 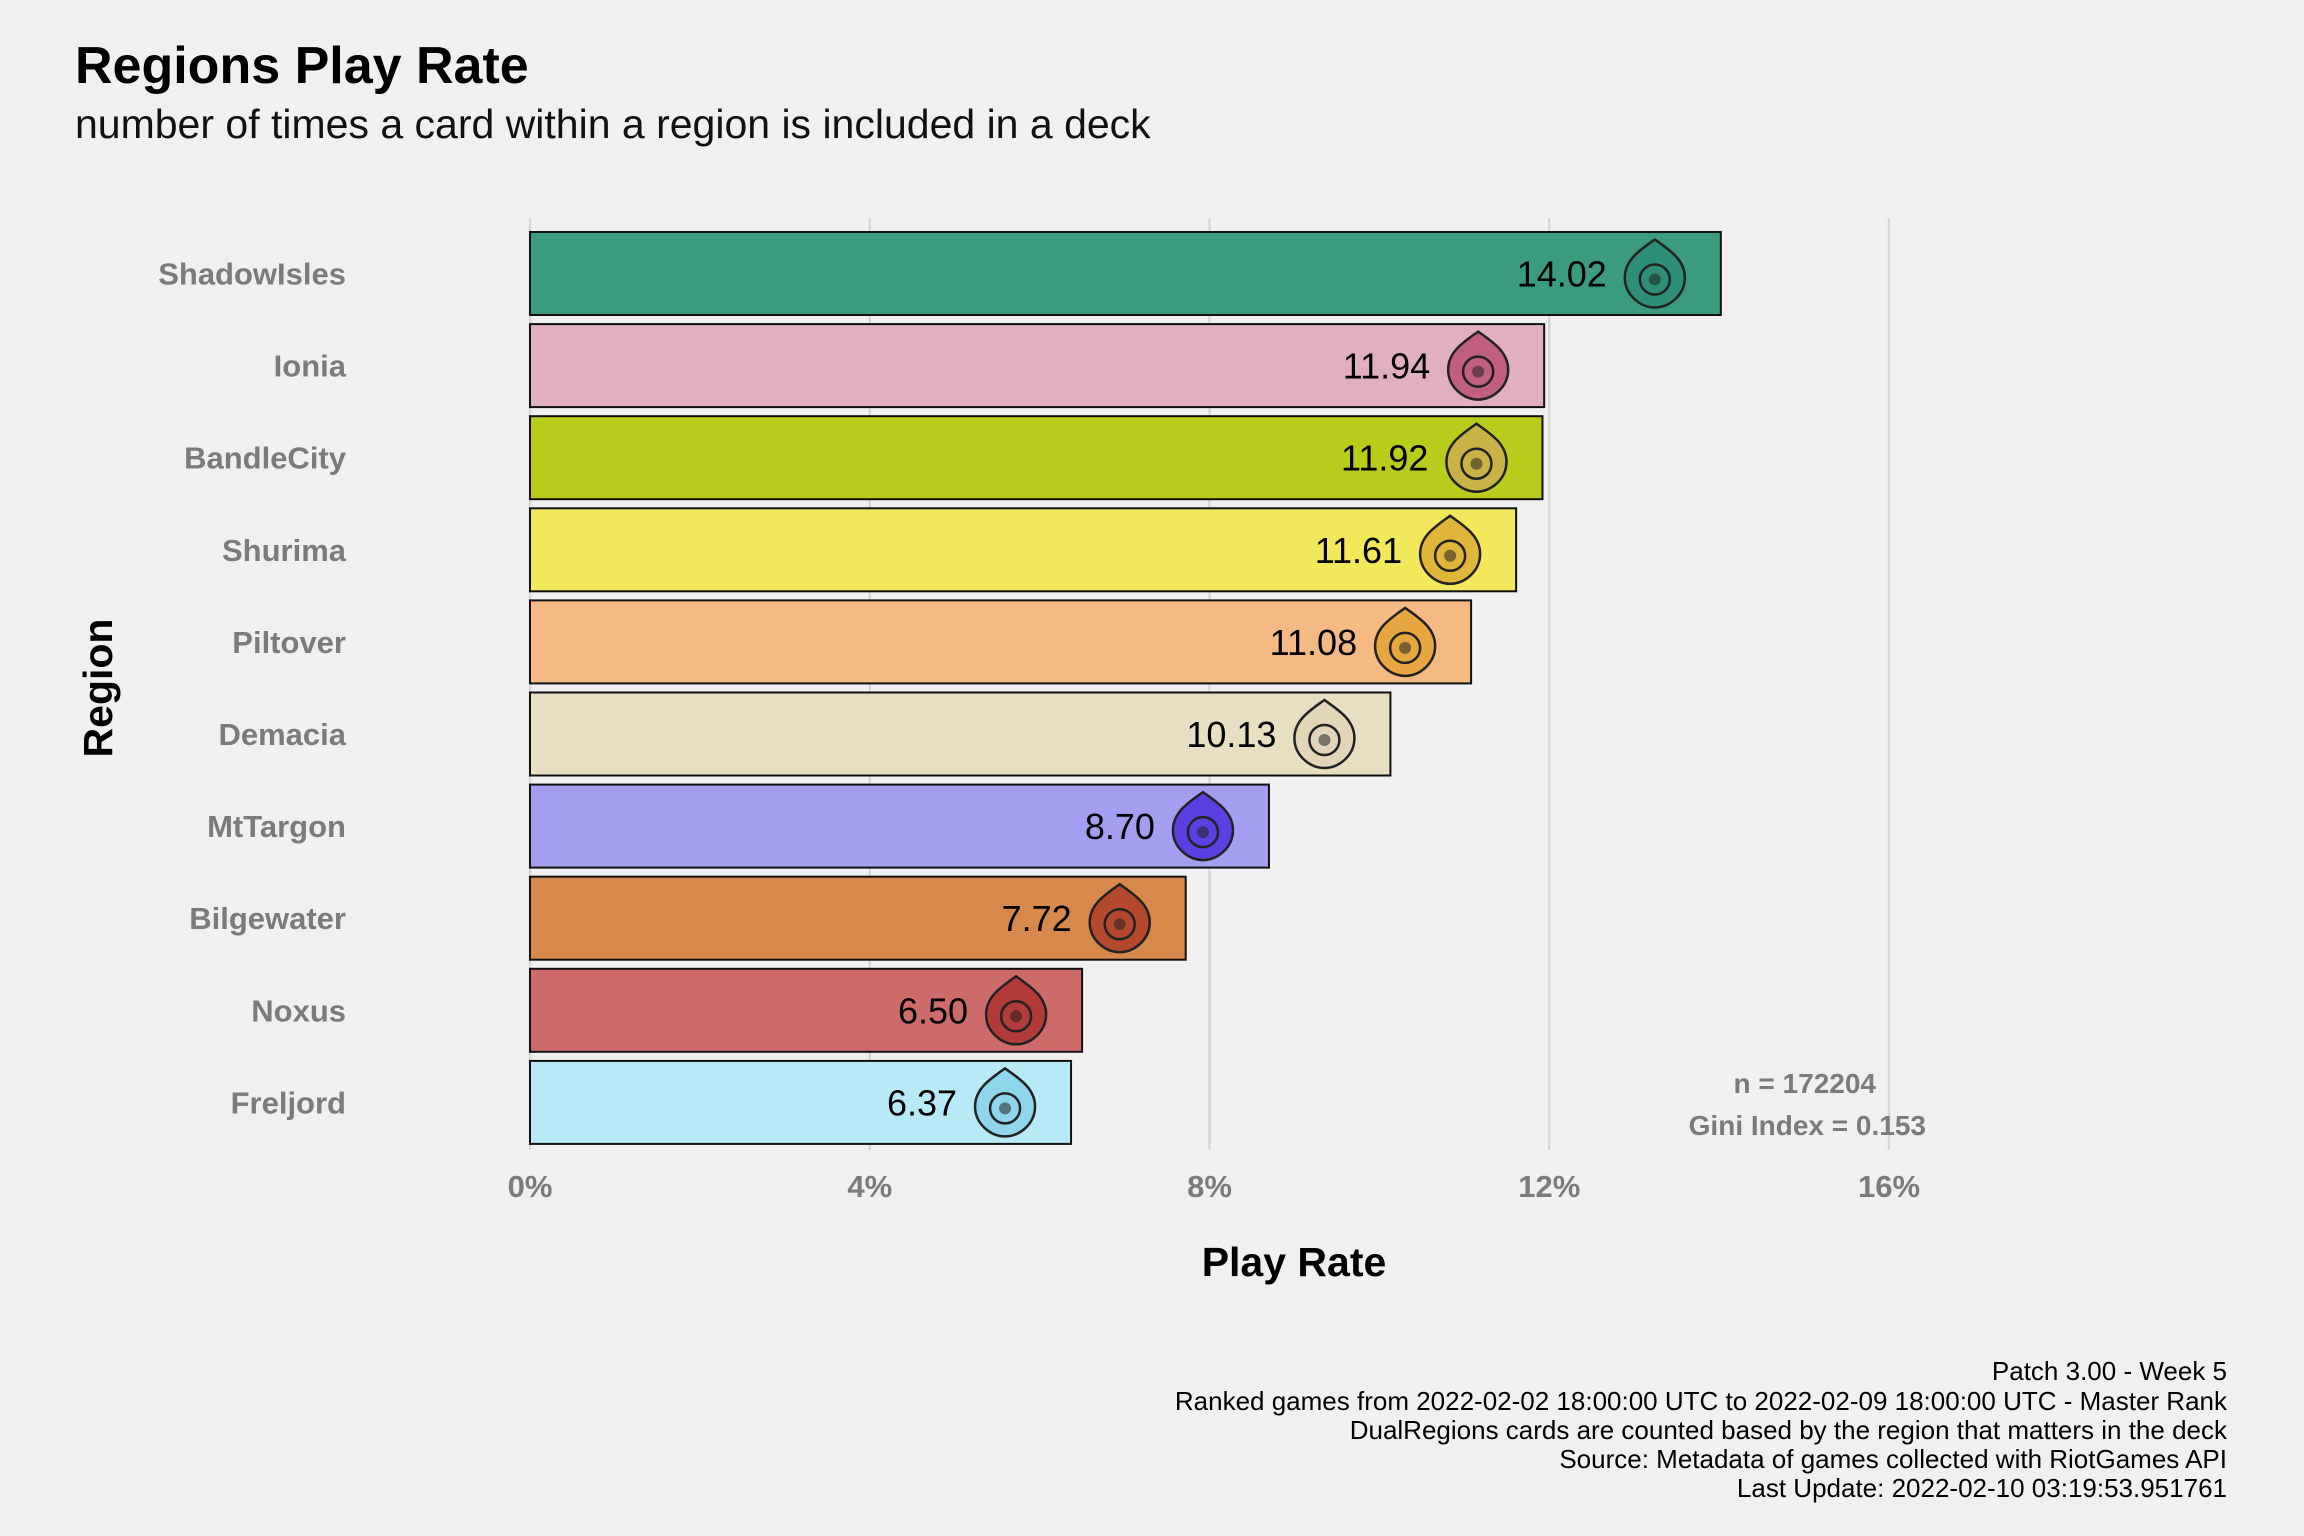 I want to click on y-tick-label: ShadowIsles, so click(x=252, y=274).